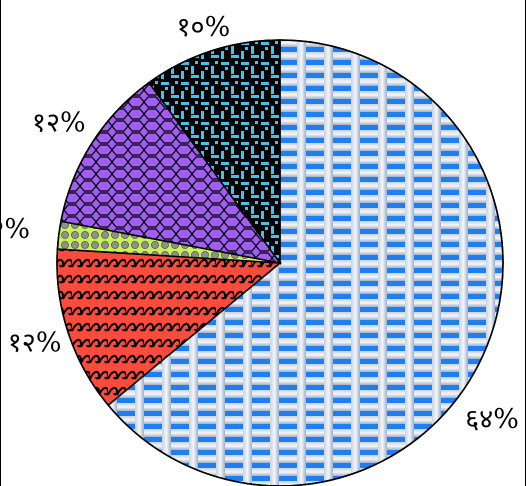 This screenshot has width=526, height=486. I want to click on pie-slice-label: २%, so click(15, 229).